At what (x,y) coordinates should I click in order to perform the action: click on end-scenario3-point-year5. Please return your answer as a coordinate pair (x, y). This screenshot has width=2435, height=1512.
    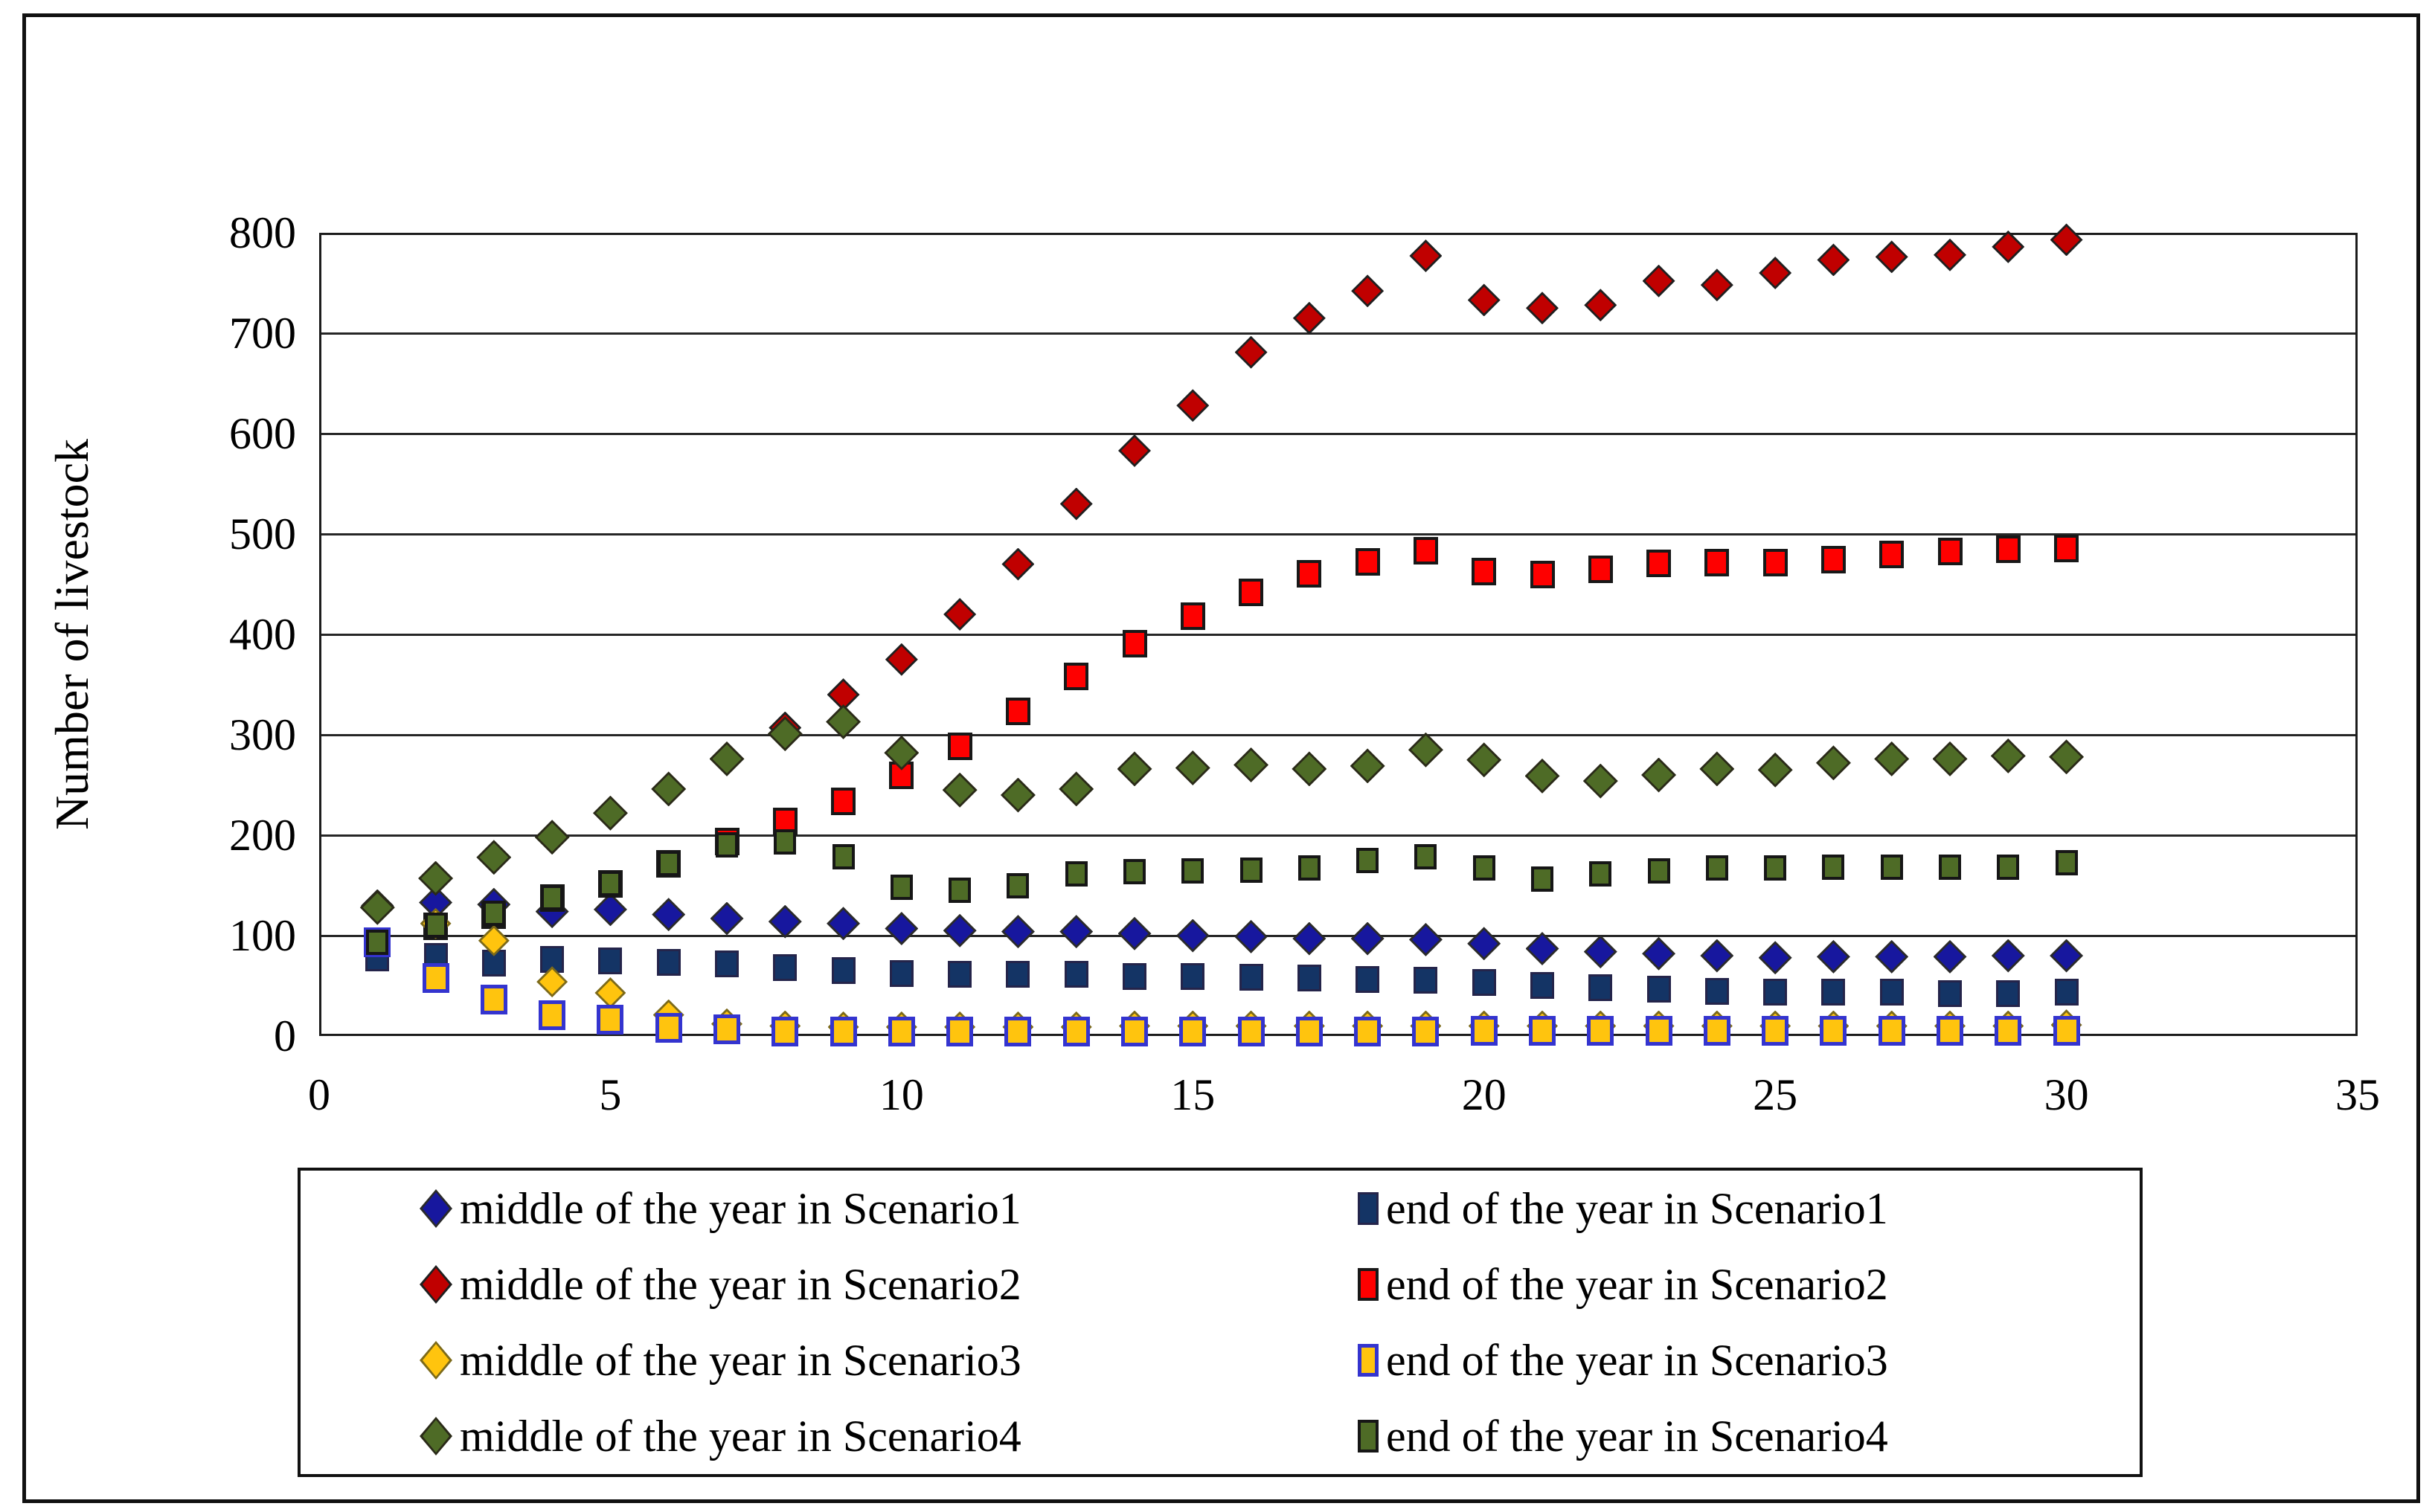
    Looking at the image, I should click on (610, 1019).